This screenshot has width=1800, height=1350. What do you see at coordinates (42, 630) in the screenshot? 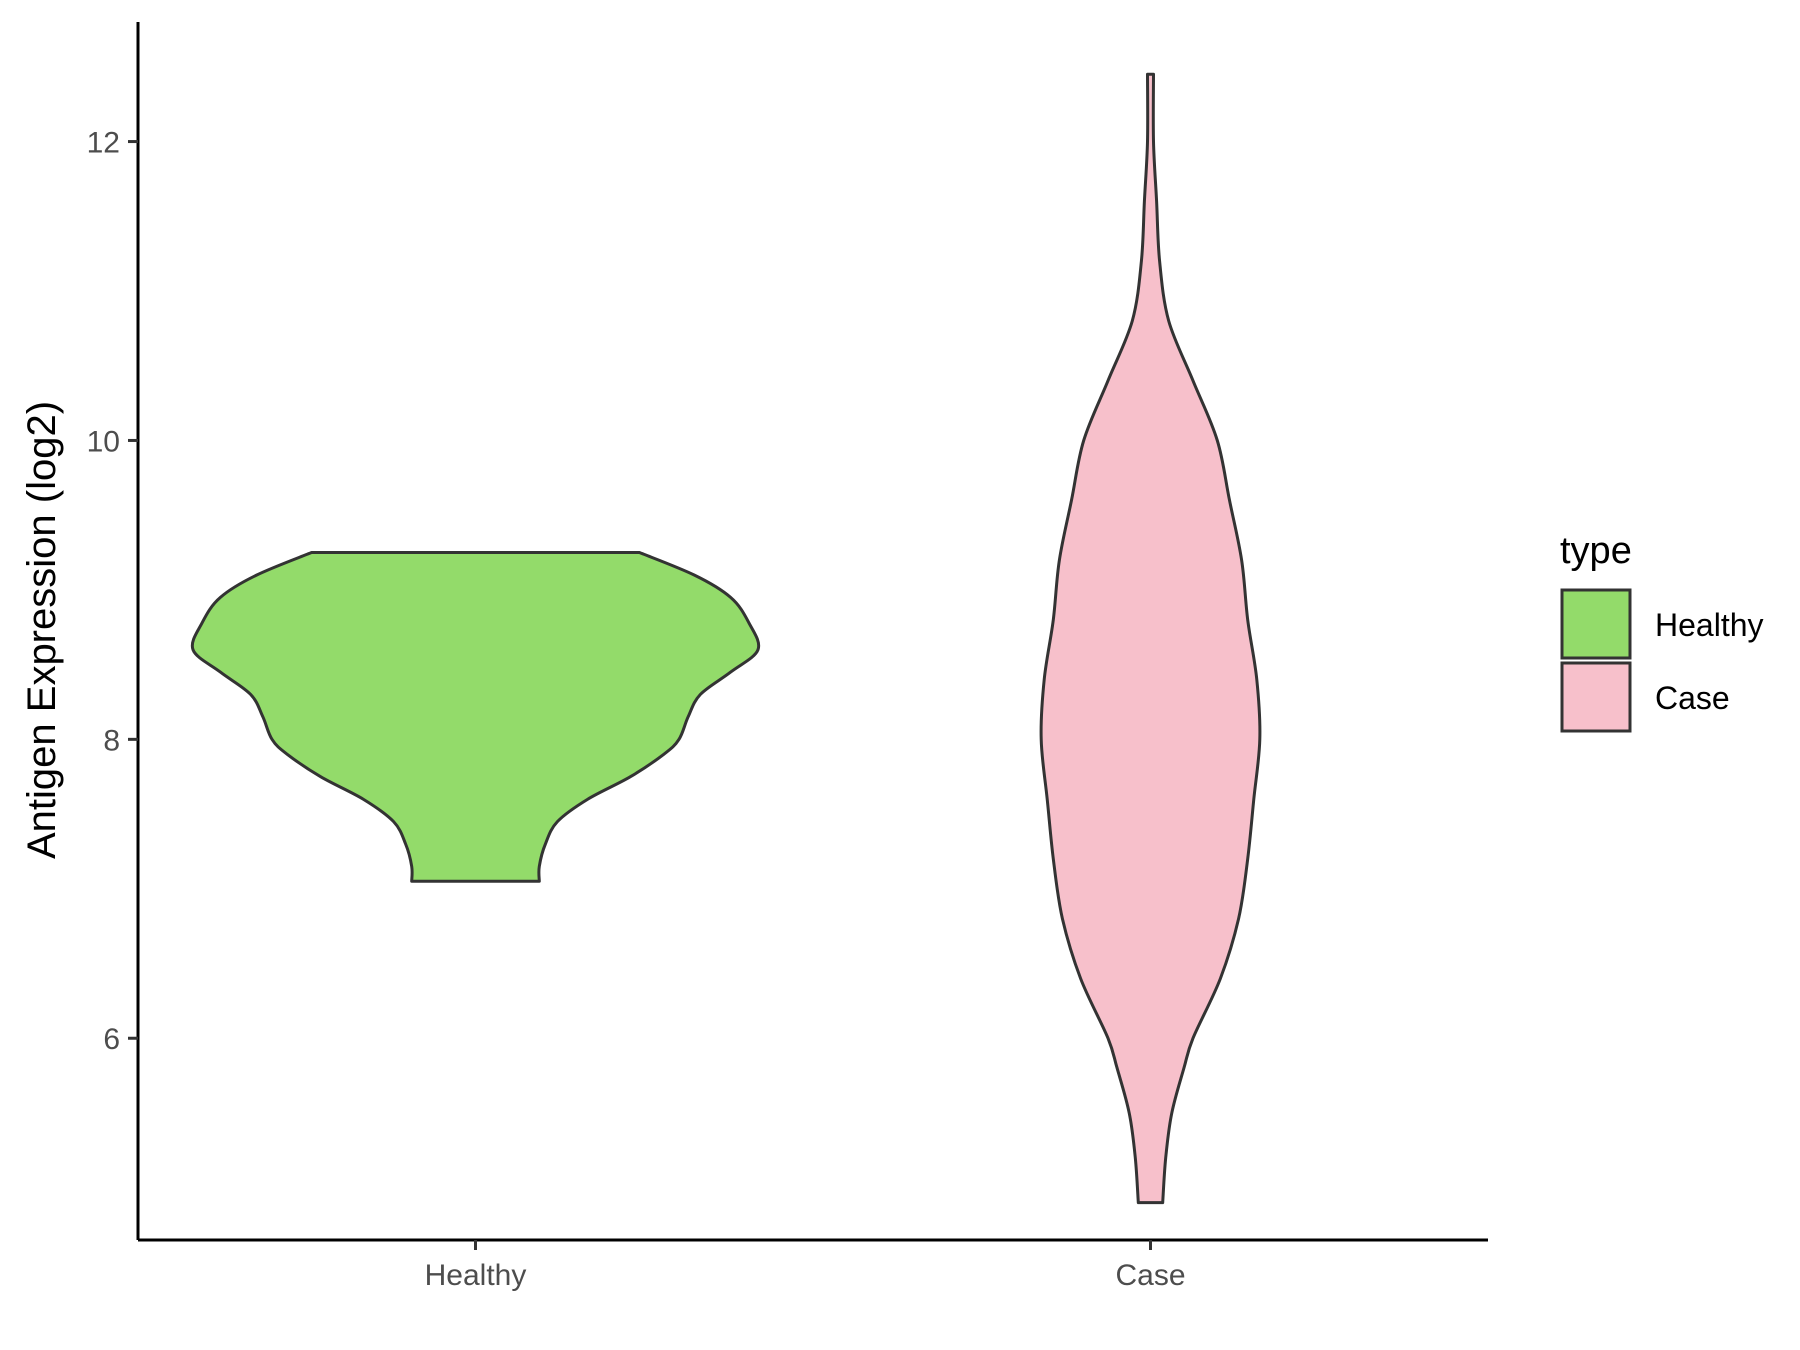
I see `y-axis-title: Antigen Expression (log2)` at bounding box center [42, 630].